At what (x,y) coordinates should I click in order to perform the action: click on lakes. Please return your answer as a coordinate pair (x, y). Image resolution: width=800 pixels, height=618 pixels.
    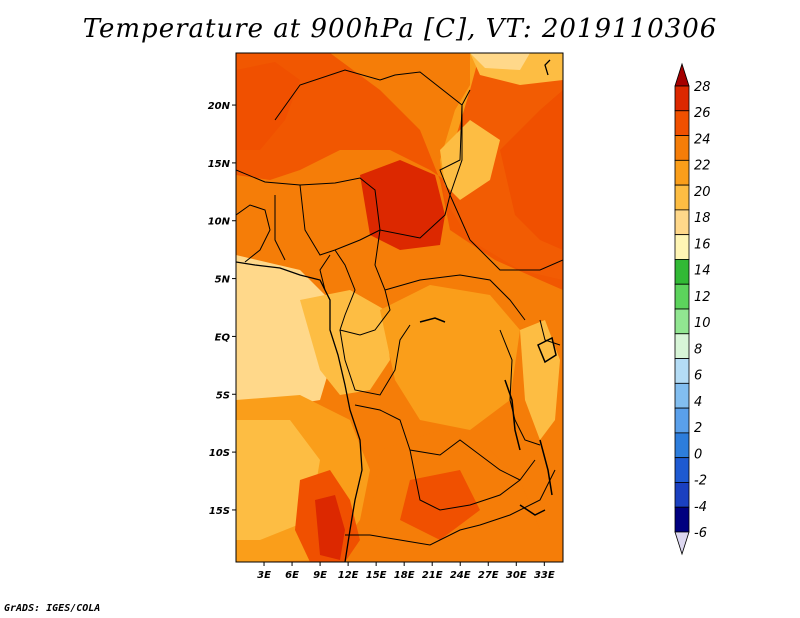
    Looking at the image, I should click on (488, 416).